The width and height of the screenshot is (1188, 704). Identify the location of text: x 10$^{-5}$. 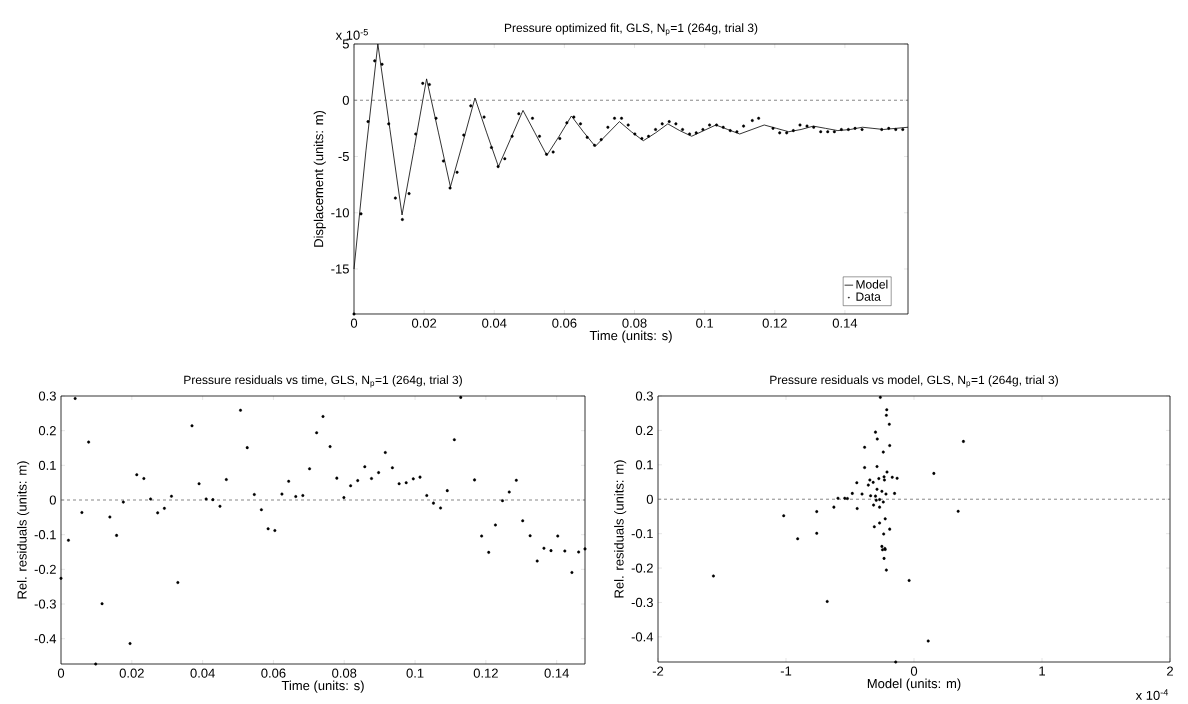
(351, 34).